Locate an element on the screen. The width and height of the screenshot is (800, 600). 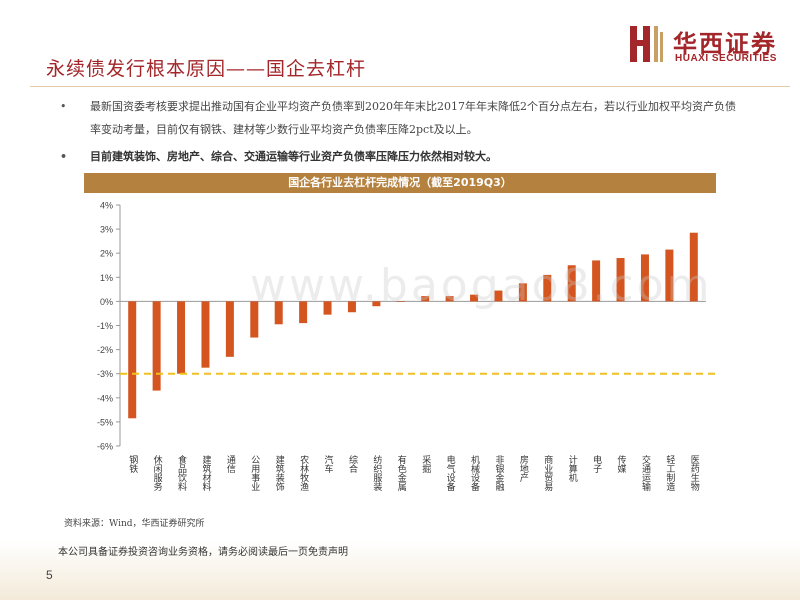
y-tick-label: 4% is located at coordinates (106, 206).